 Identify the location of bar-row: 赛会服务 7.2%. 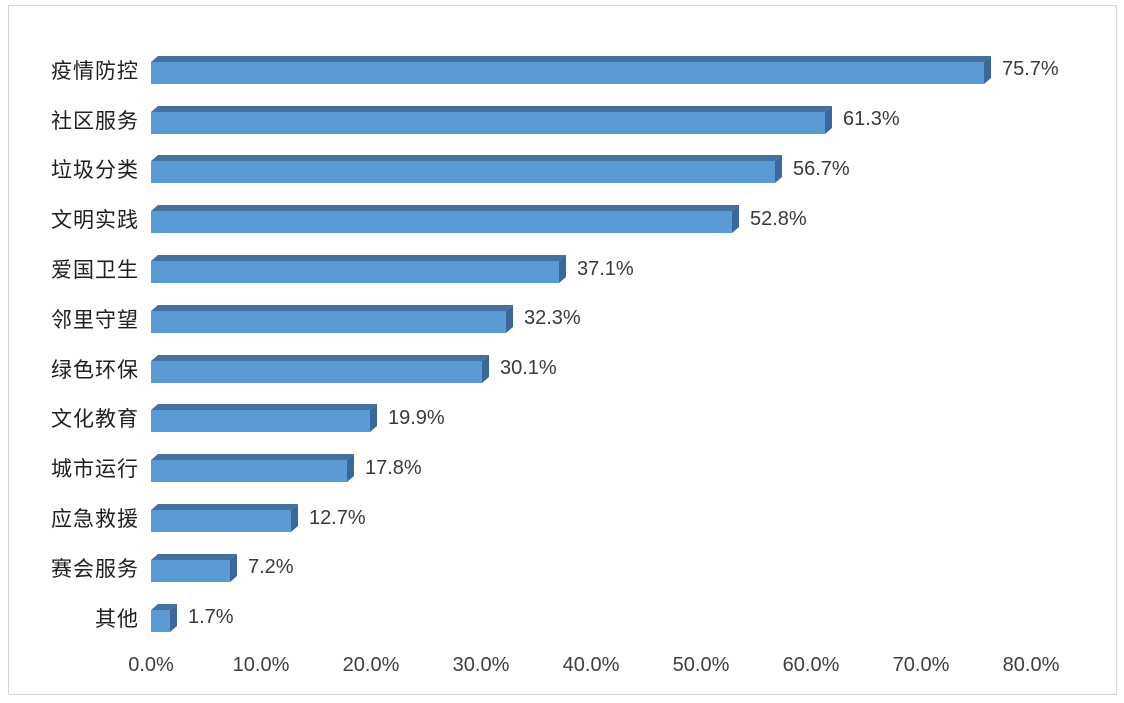
(562, 568).